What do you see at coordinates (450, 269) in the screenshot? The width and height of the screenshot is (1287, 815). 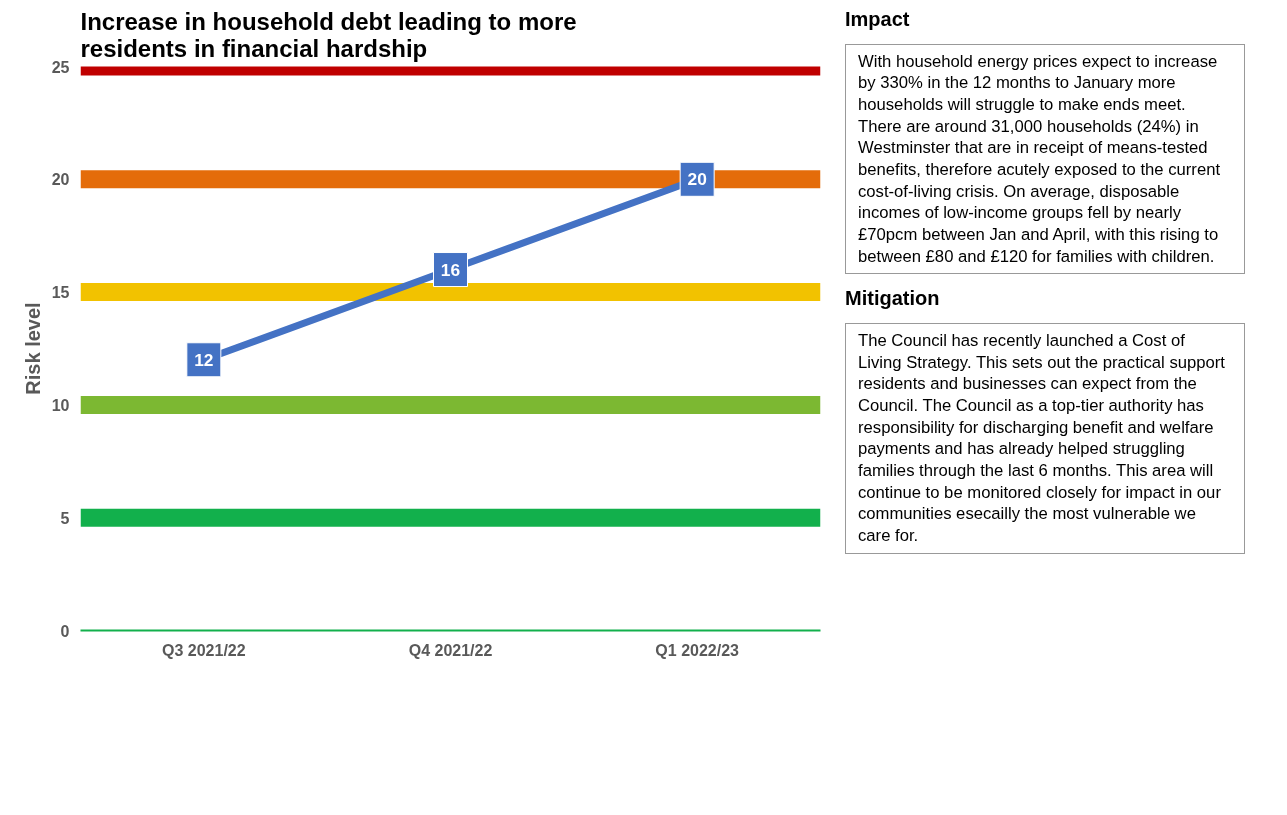 I see `data-label: 16` at bounding box center [450, 269].